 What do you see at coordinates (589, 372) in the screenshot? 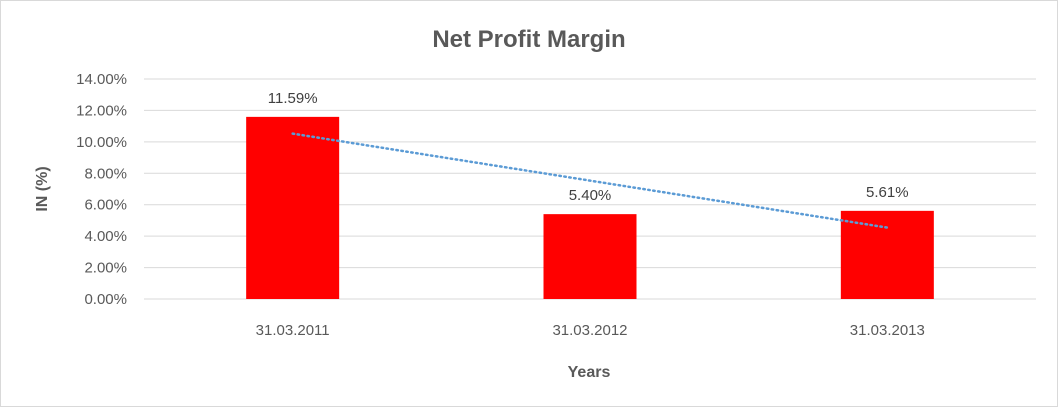
I see `x-axis-title: Years` at bounding box center [589, 372].